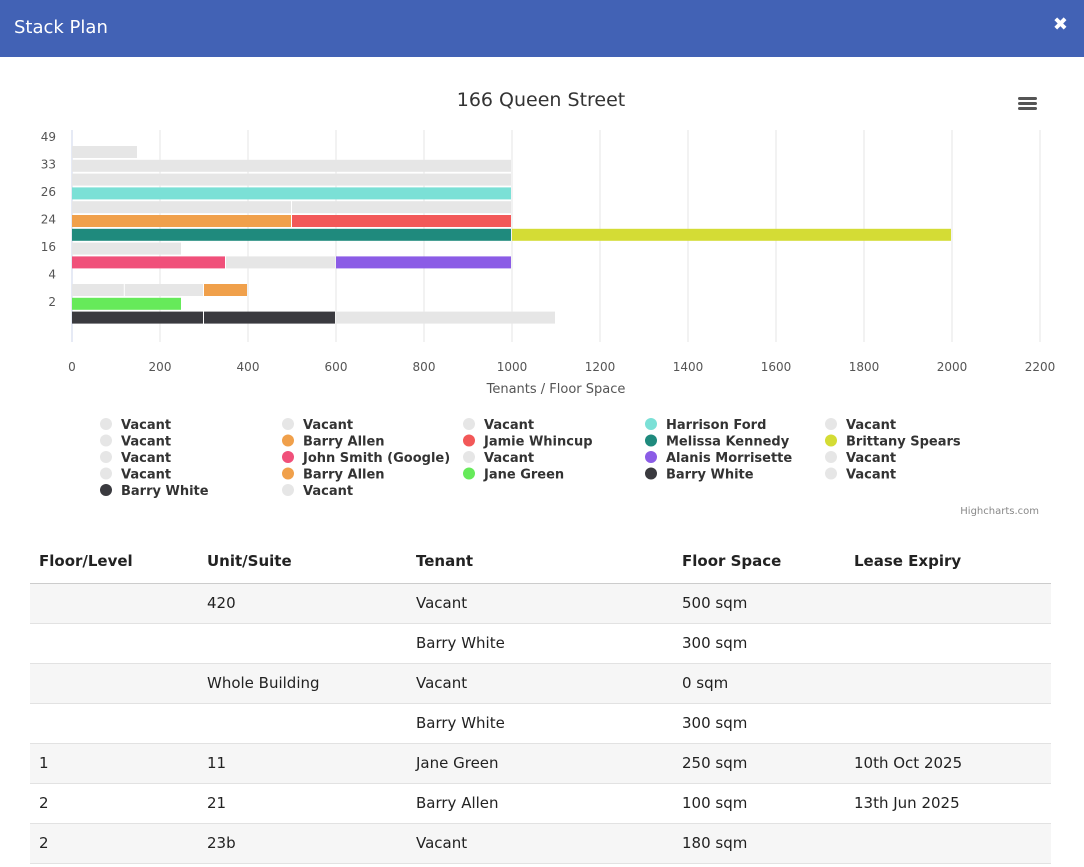 The height and width of the screenshot is (867, 1084). Describe the element at coordinates (541, 100) in the screenshot. I see `chart-title: 166 Queen Street` at that location.